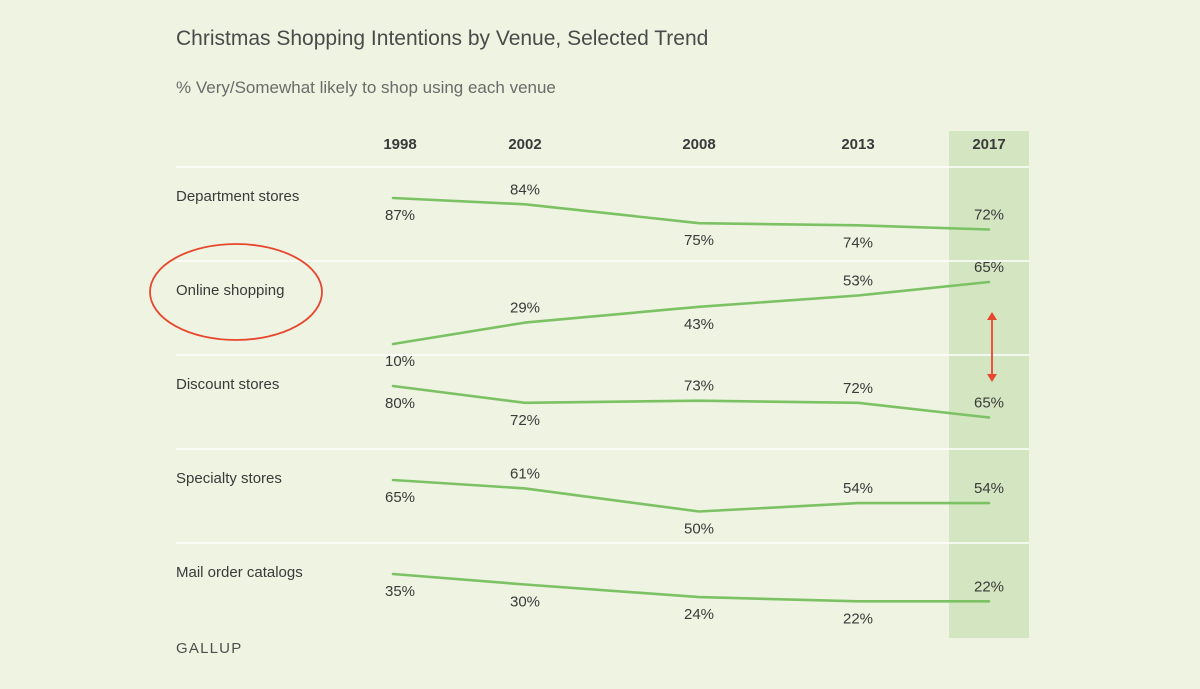 This screenshot has height=689, width=1200. Describe the element at coordinates (699, 529) in the screenshot. I see `value-label: 50%` at that location.